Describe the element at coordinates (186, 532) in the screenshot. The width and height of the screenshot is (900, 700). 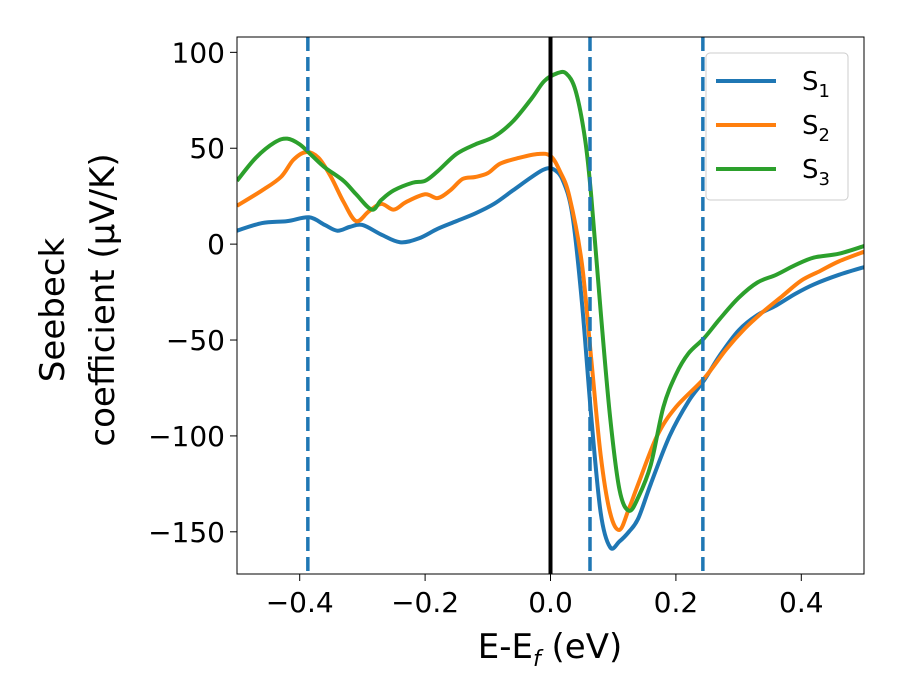
I see `y-tick-label: −150` at that location.